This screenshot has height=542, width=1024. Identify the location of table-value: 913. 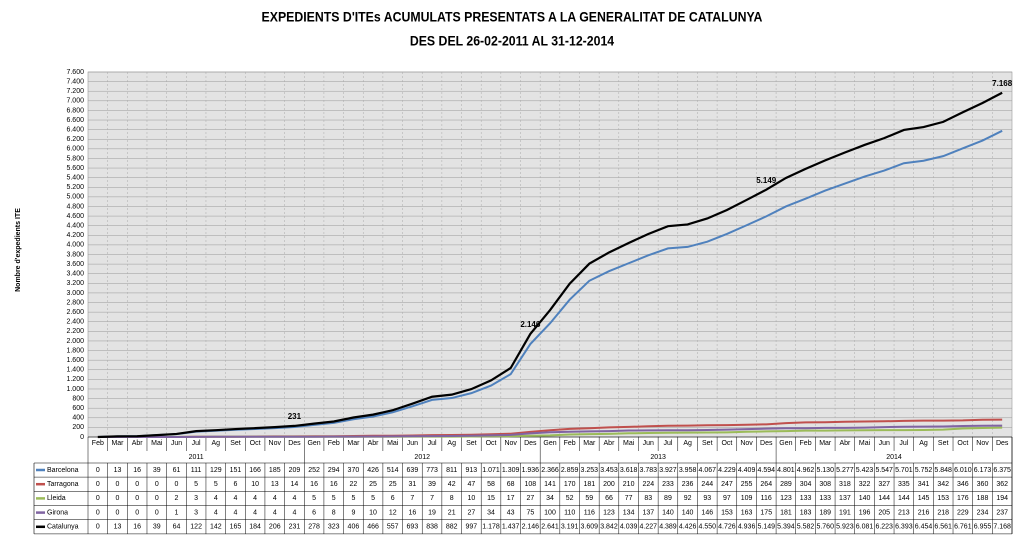
(472, 470).